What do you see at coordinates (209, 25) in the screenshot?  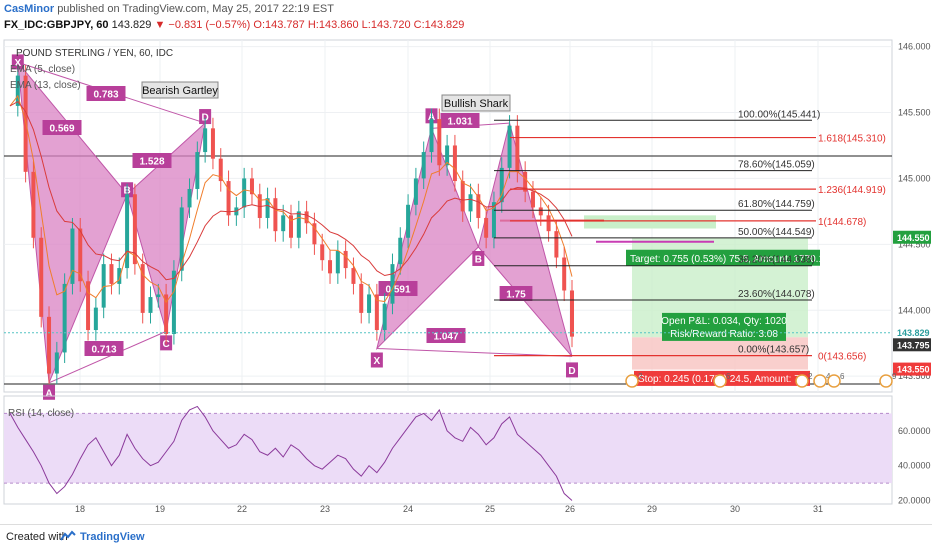 I see `price-change: −0.831 (−0.57%)` at bounding box center [209, 25].